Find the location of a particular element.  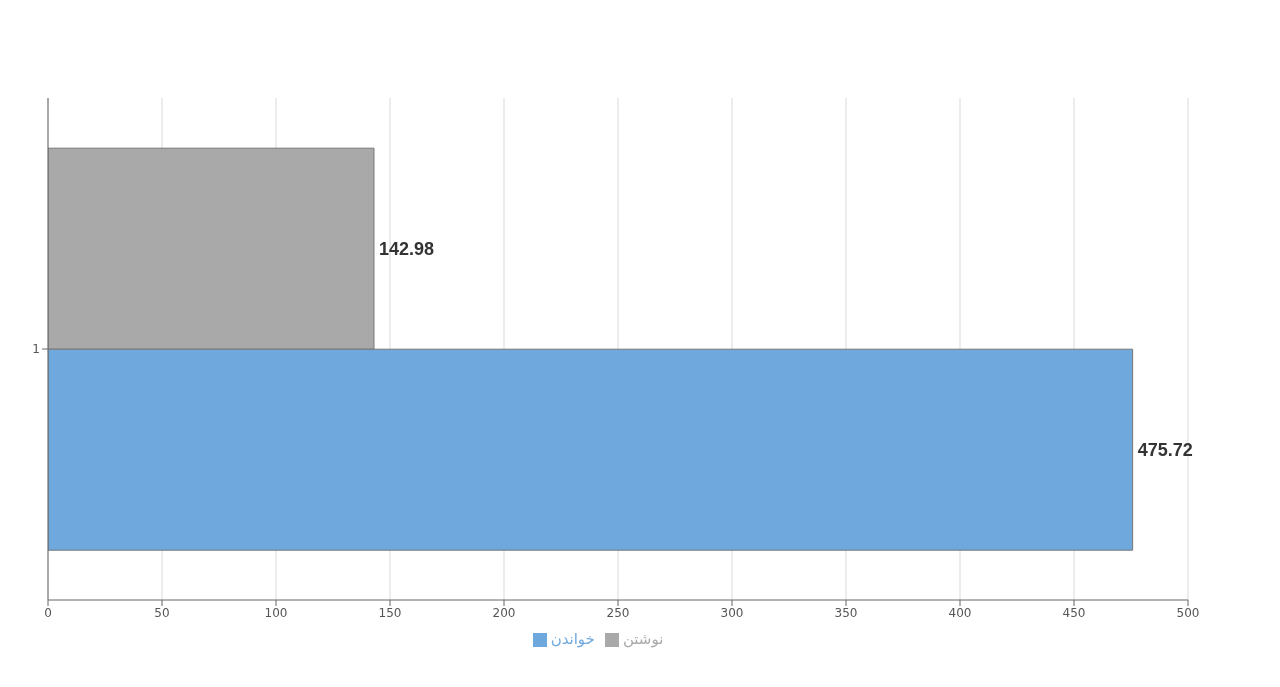

x-tick-label: 50 is located at coordinates (162, 612).